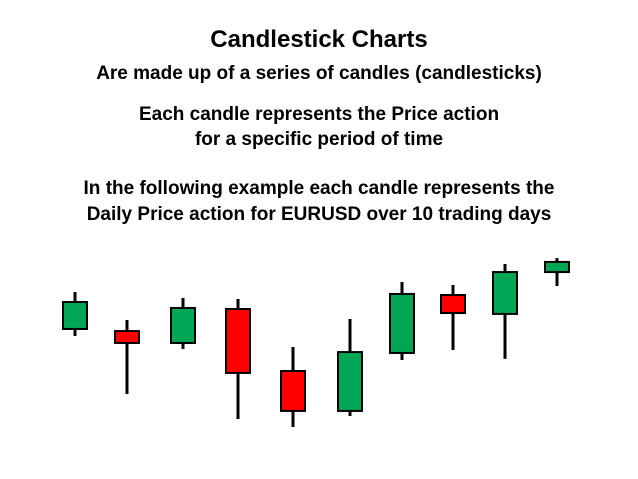 This screenshot has height=479, width=638. Describe the element at coordinates (319, 114) in the screenshot. I see `description-line-1: Each candle represents the Price action` at that location.